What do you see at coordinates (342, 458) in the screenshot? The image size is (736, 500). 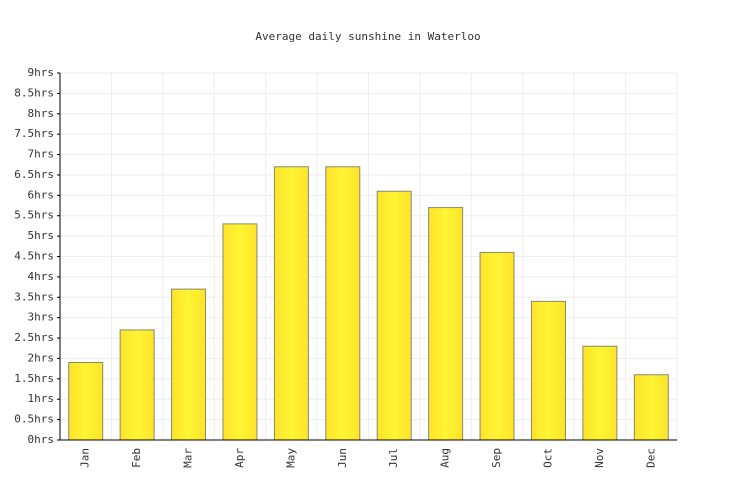 I see `x-tick-label: Jun` at bounding box center [342, 458].